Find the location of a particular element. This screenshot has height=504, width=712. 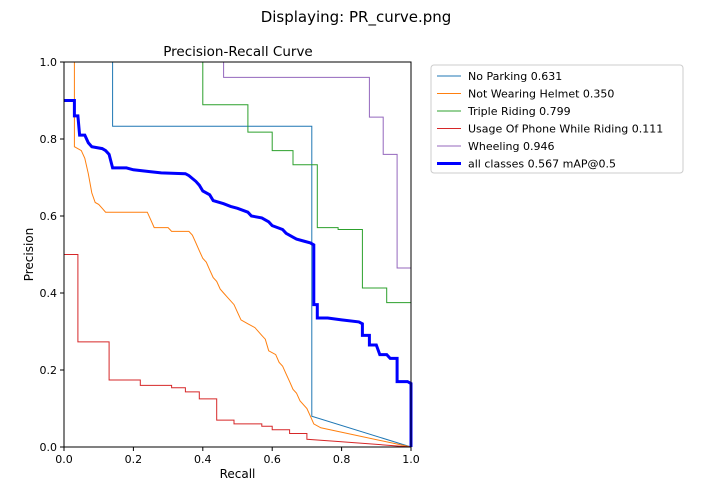

x-tick-label: 0.4 is located at coordinates (203, 459).